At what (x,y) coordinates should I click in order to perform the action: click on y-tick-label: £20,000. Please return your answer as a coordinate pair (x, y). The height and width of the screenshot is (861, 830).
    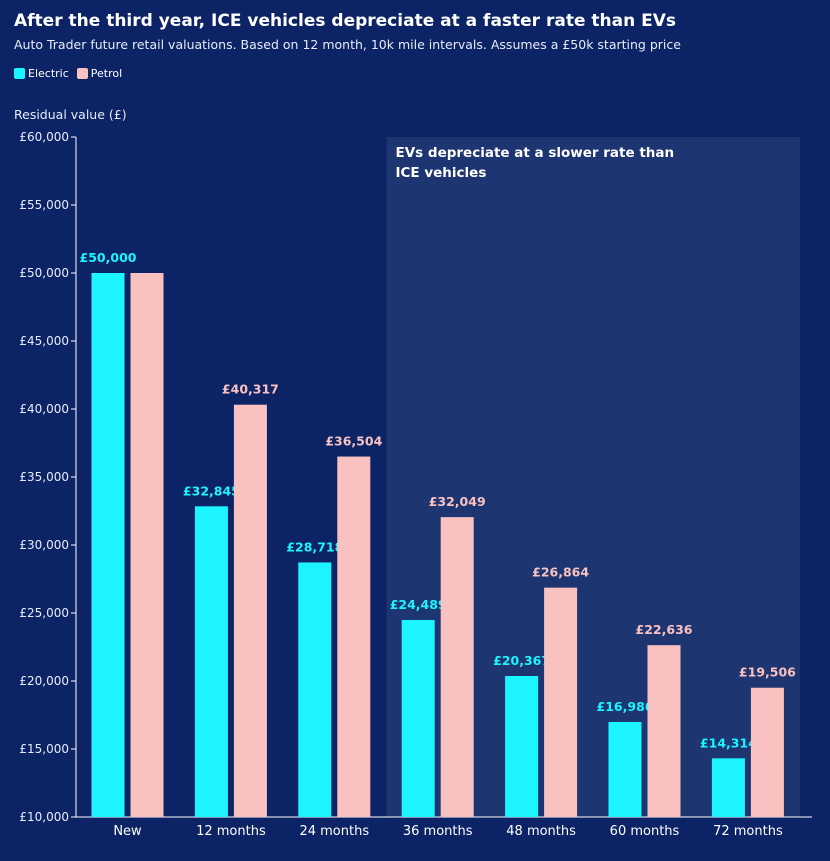
    Looking at the image, I should click on (44, 681).